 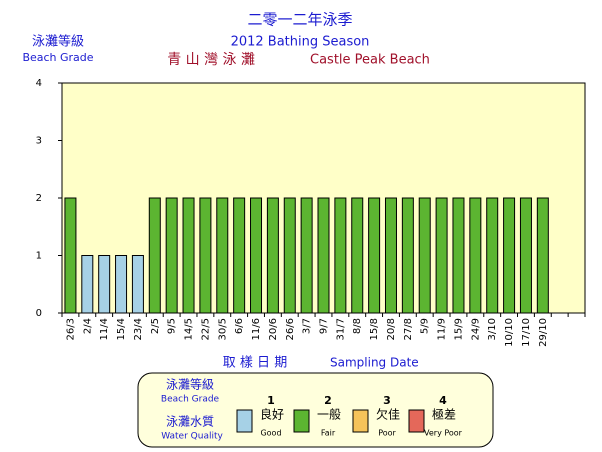 I want to click on x-tick-label: 15/8, so click(x=374, y=329).